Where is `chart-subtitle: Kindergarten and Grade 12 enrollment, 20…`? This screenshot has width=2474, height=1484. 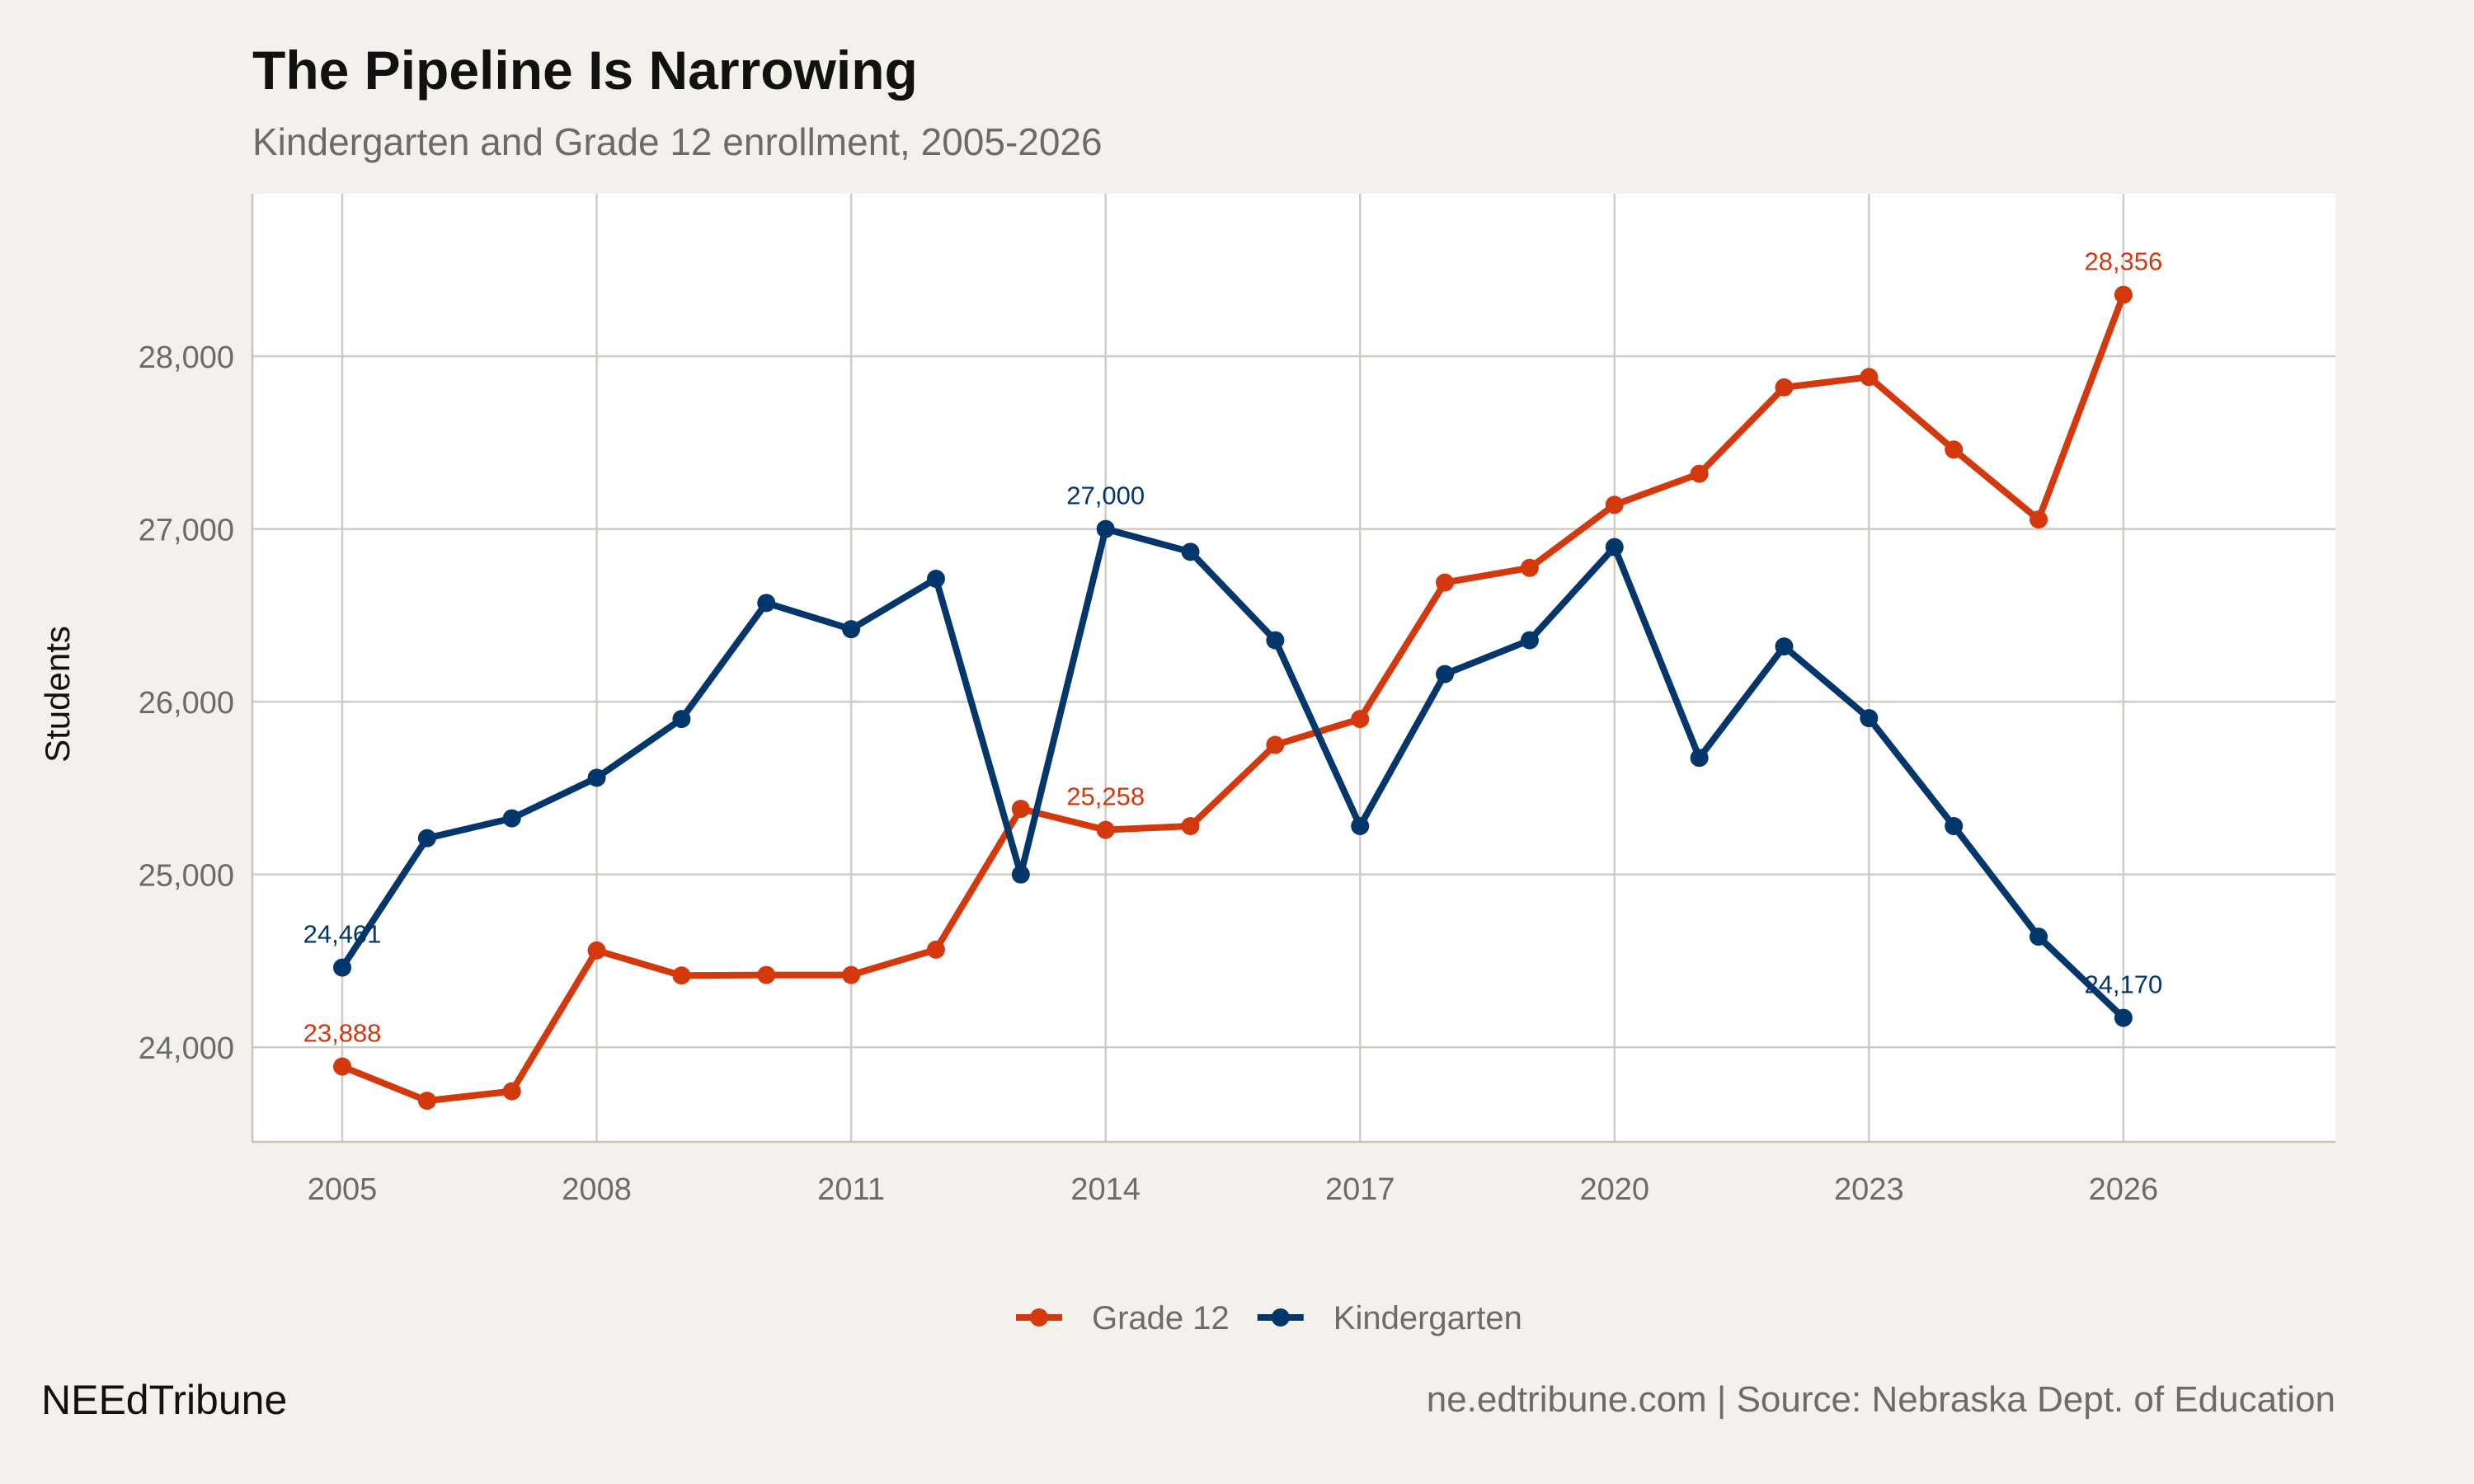
chart-subtitle: Kindergarten and Grade 12 enrollment, 20… is located at coordinates (677, 141).